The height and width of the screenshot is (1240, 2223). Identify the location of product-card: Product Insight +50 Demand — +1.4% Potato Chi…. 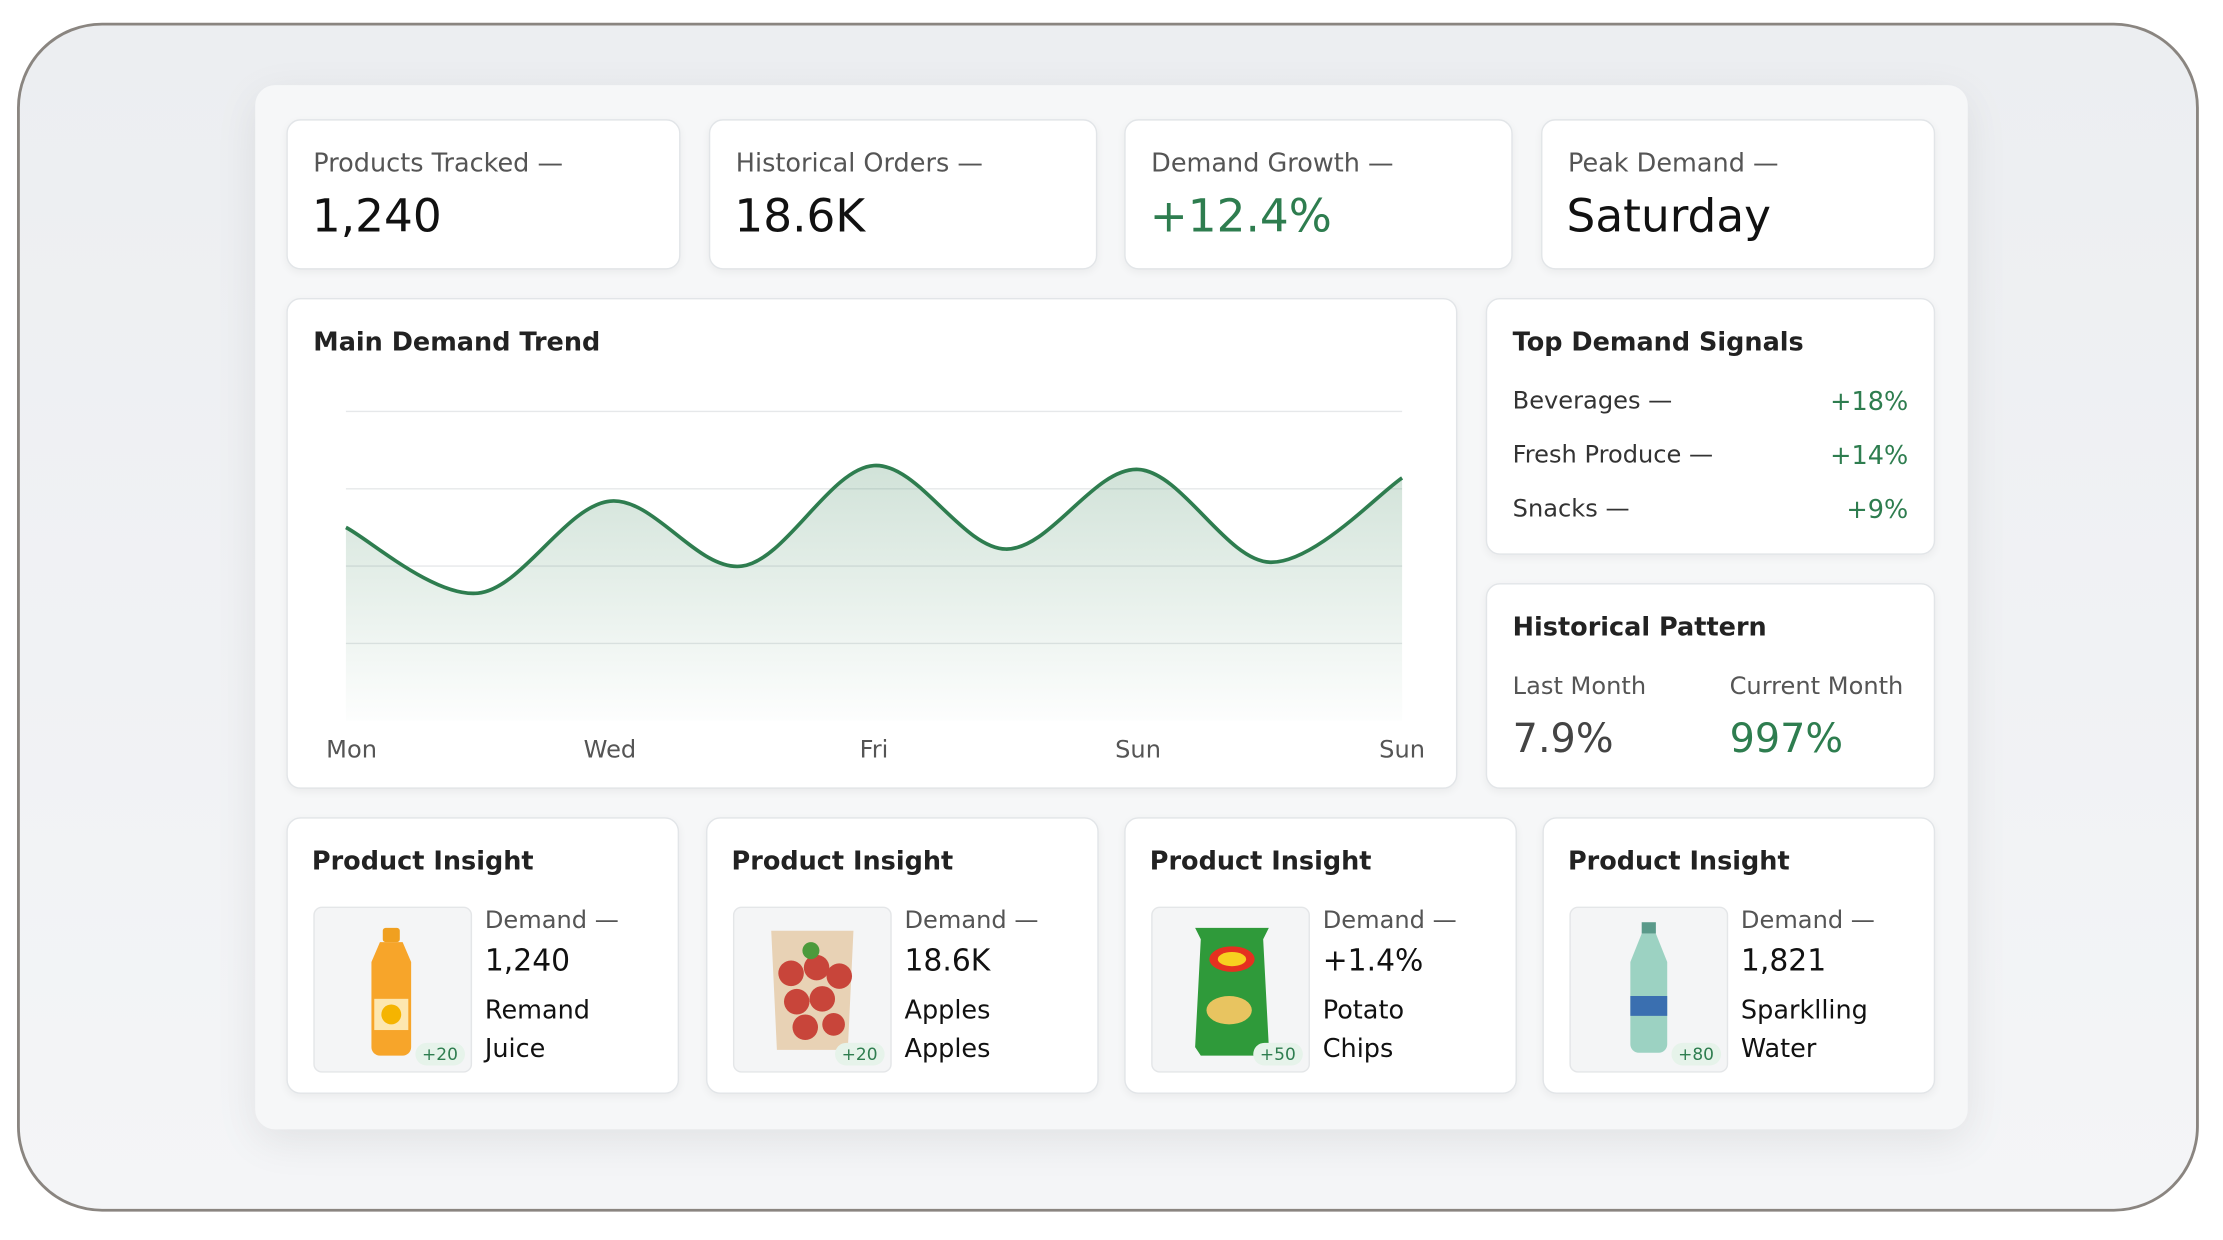
(1320, 955).